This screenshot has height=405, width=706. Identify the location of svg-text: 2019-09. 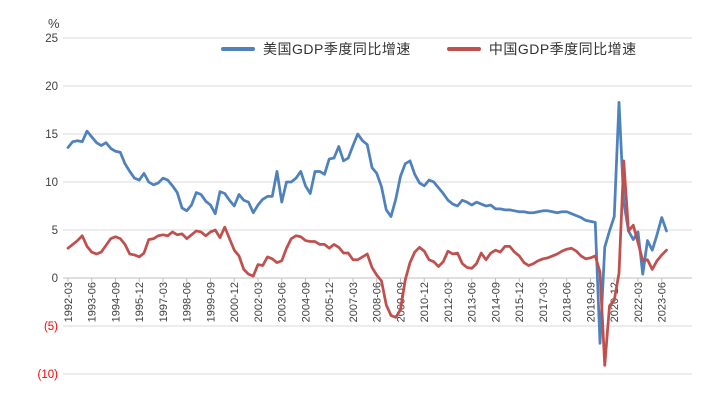
(591, 302).